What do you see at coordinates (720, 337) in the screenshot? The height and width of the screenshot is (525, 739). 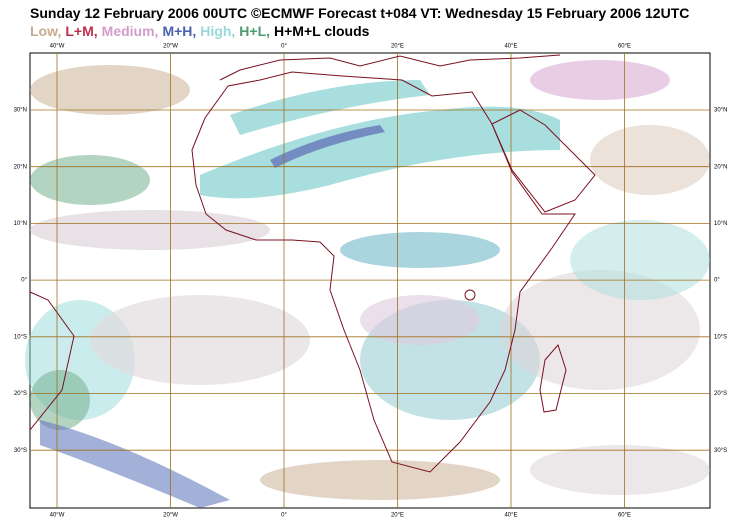 I see `lat-label-right: 10°S` at bounding box center [720, 337].